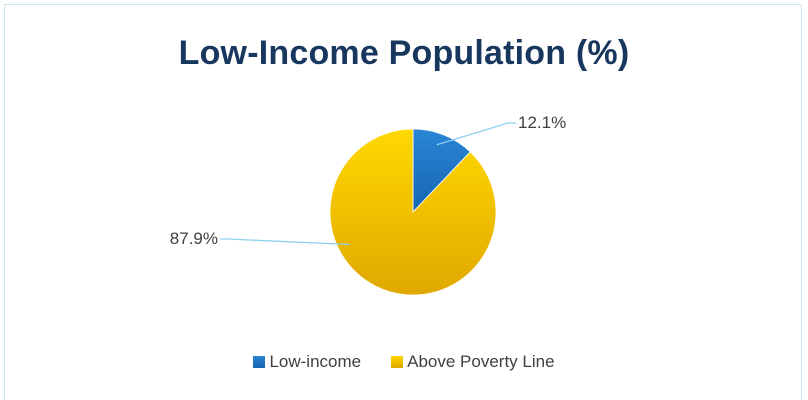 This screenshot has height=400, width=808. Describe the element at coordinates (441, 171) in the screenshot. I see `pie-slice-low-income` at that location.